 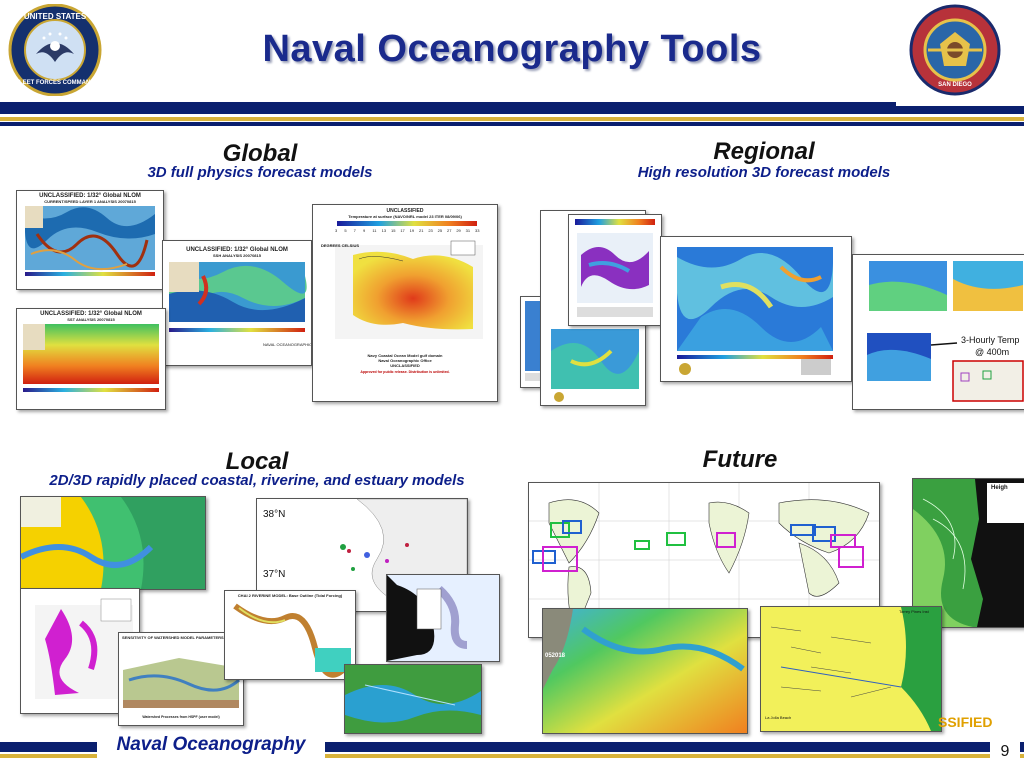 What do you see at coordinates (405, 211) in the screenshot?
I see `map-classification: UNCLASSIFIED` at bounding box center [405, 211].